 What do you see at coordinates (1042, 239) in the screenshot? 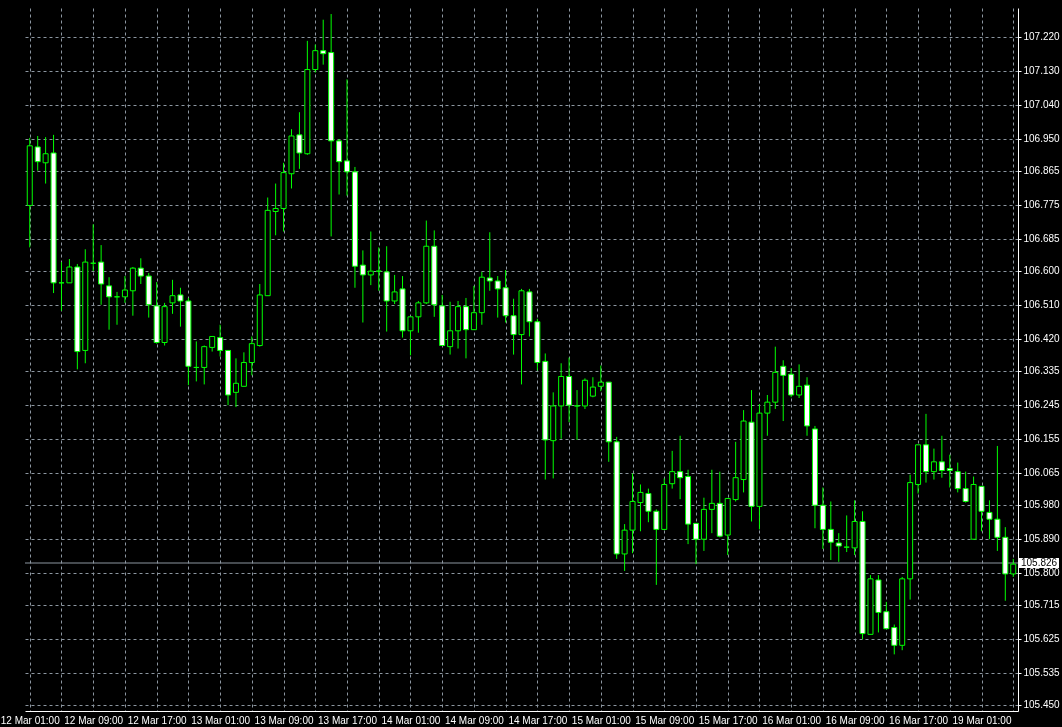
I see `y-tick-label: 106.685` at bounding box center [1042, 239].